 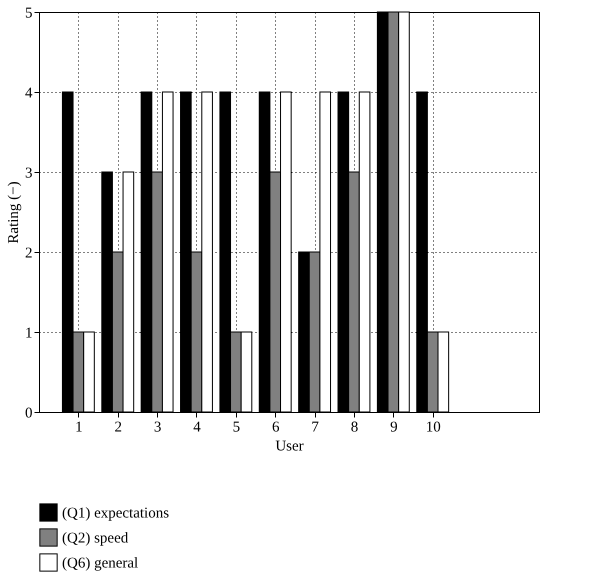 What do you see at coordinates (95, 538) in the screenshot?
I see `legend-label: (Q2) speed` at bounding box center [95, 538].